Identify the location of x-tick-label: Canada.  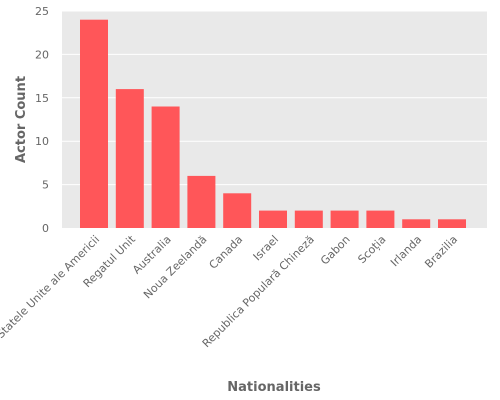
(226, 252).